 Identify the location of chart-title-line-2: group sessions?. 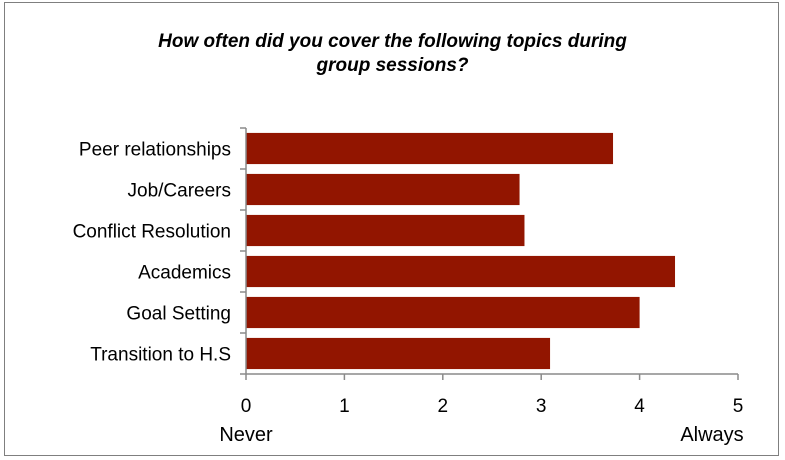
(392, 65).